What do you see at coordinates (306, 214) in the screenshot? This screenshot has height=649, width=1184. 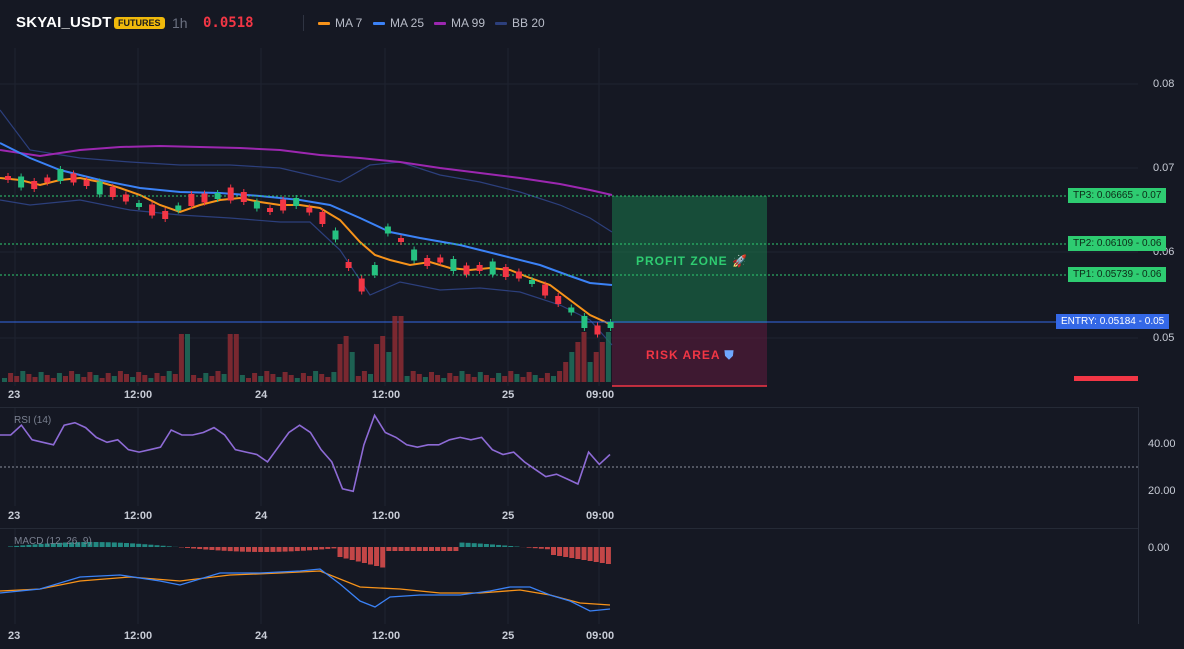 I see `ma25-line` at bounding box center [306, 214].